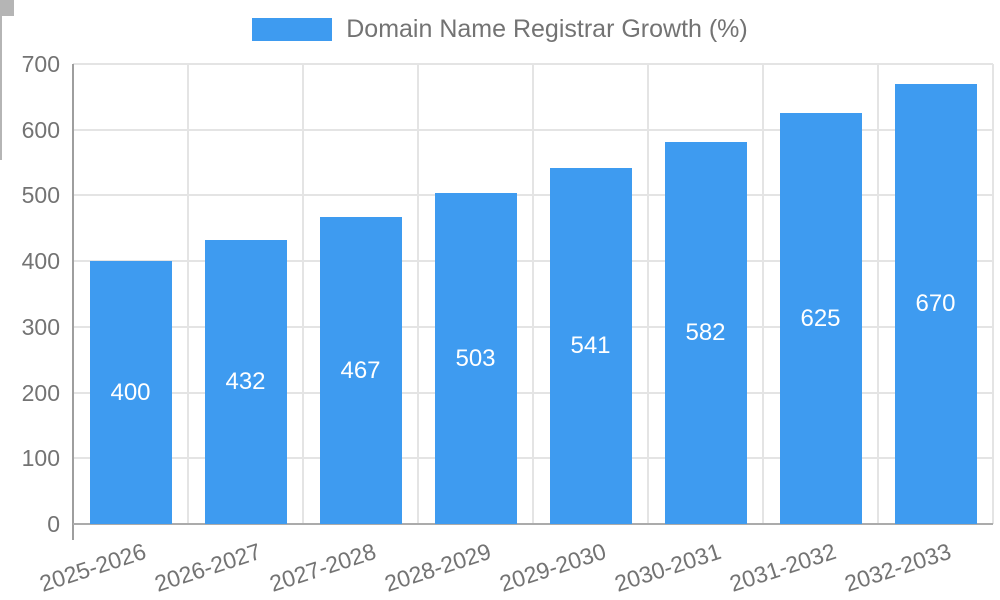  What do you see at coordinates (40, 129) in the screenshot?
I see `y-tick-label: 600` at bounding box center [40, 129].